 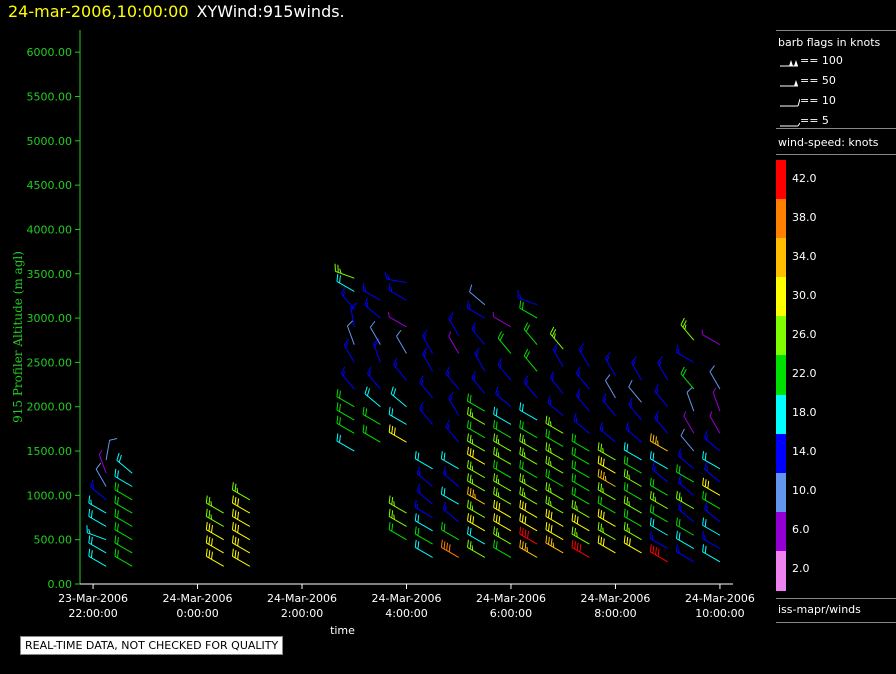 What do you see at coordinates (50, 362) in the screenshot?
I see `y-tick-label: 2500.00` at bounding box center [50, 362].